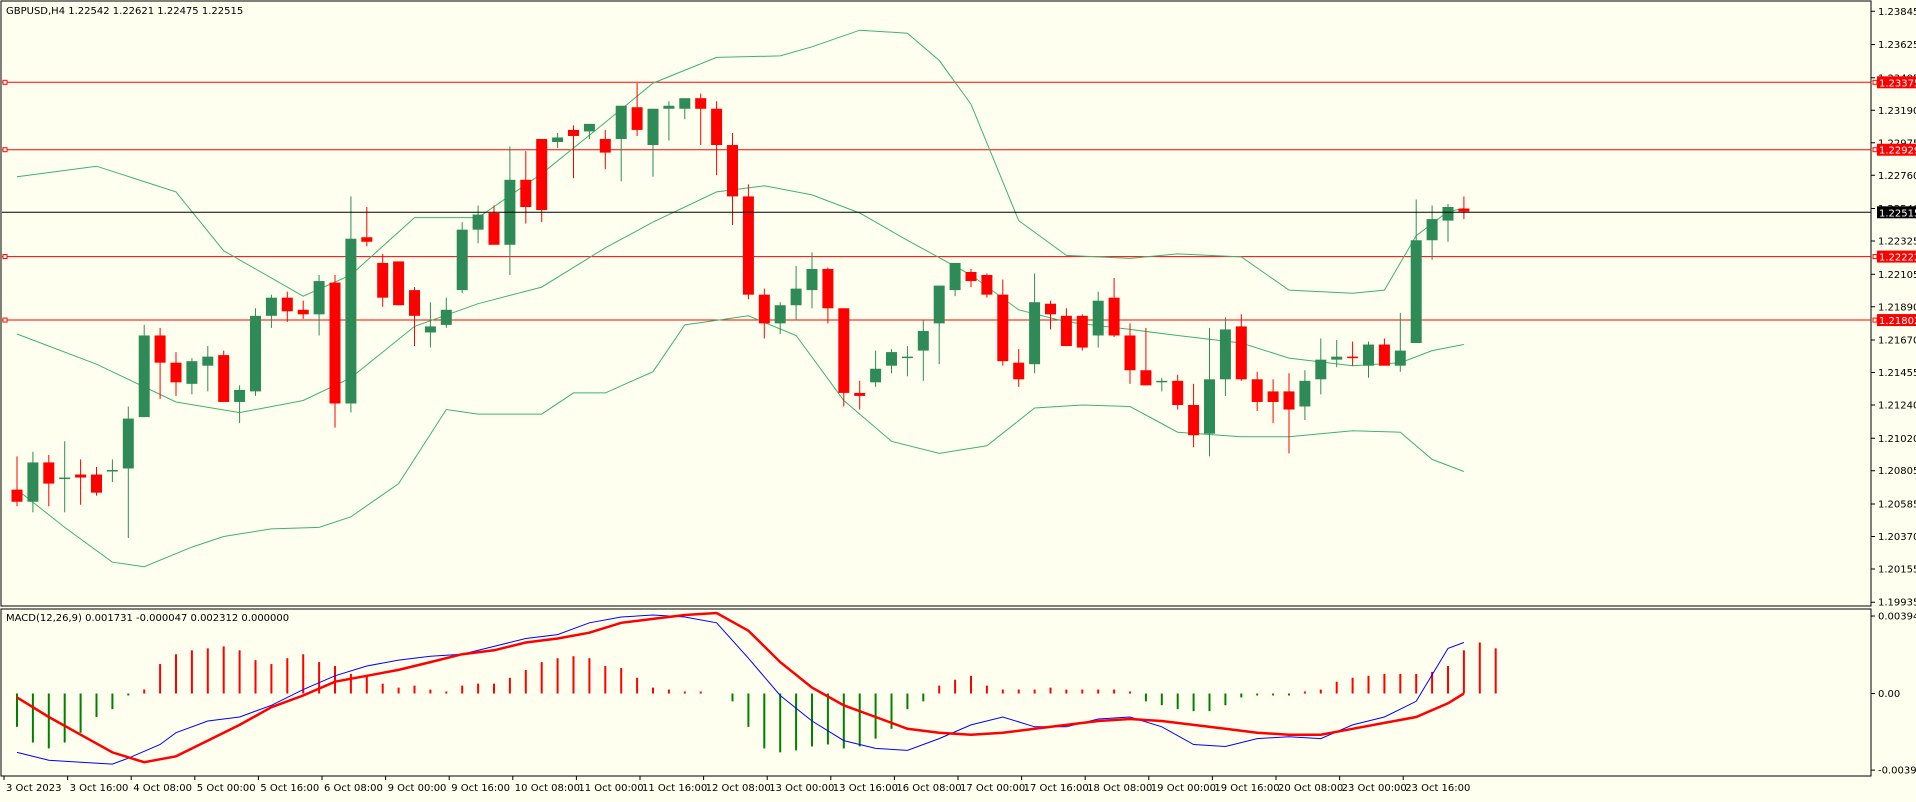  I want to click on time-tick-label: 9 Oct 00:00, so click(417, 788).